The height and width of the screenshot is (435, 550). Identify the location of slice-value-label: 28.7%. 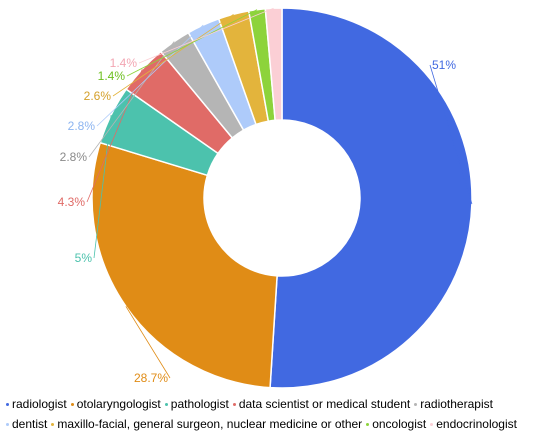
(151, 378).